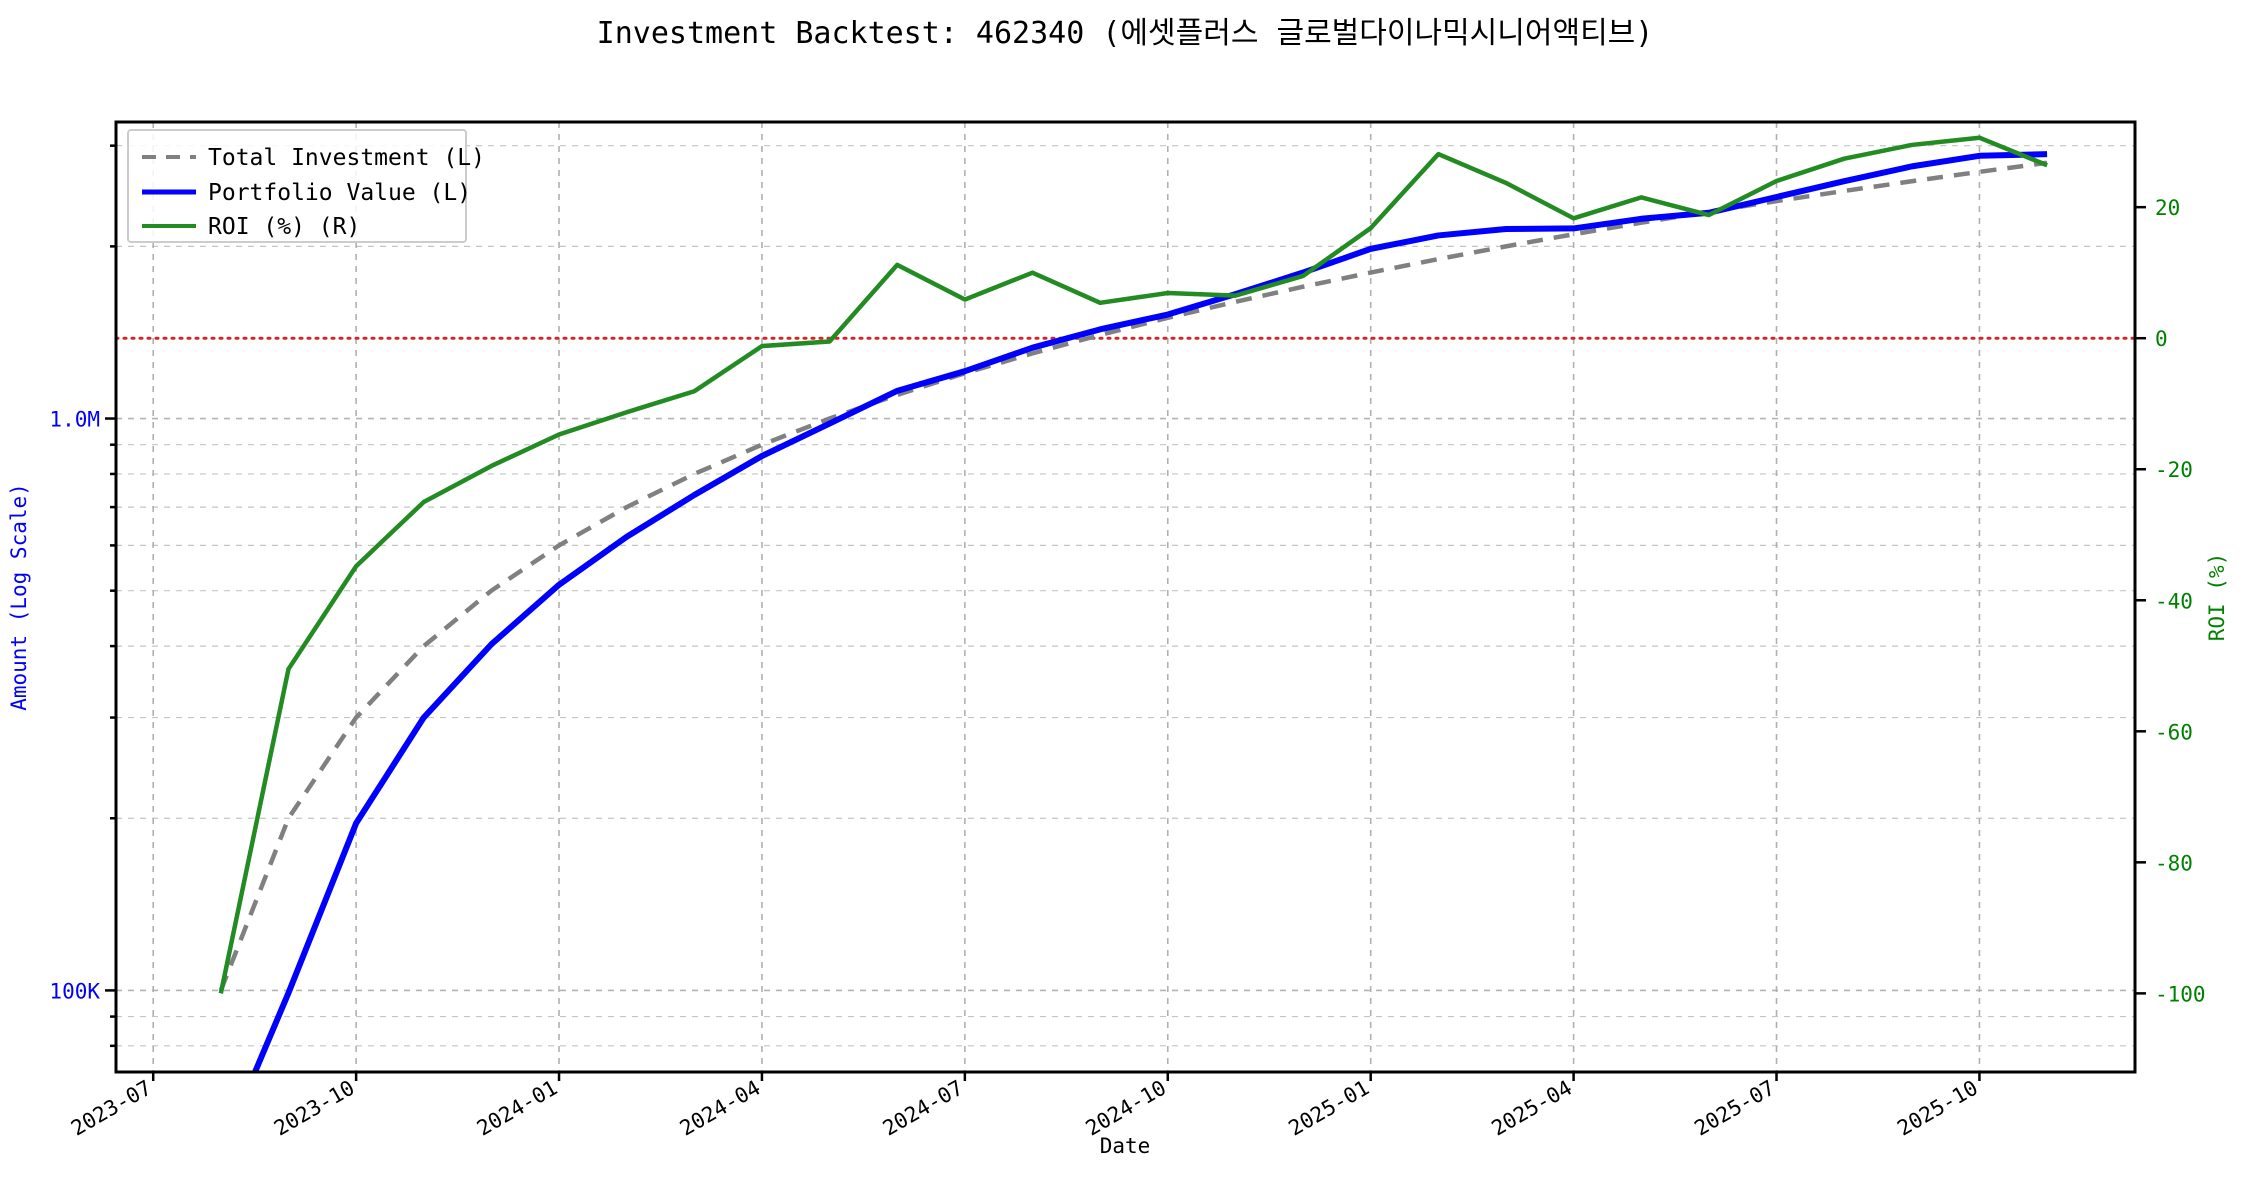 The height and width of the screenshot is (1200, 2250). I want to click on legend-item-portfolio-value: Portfolio Value (L), so click(306, 193).